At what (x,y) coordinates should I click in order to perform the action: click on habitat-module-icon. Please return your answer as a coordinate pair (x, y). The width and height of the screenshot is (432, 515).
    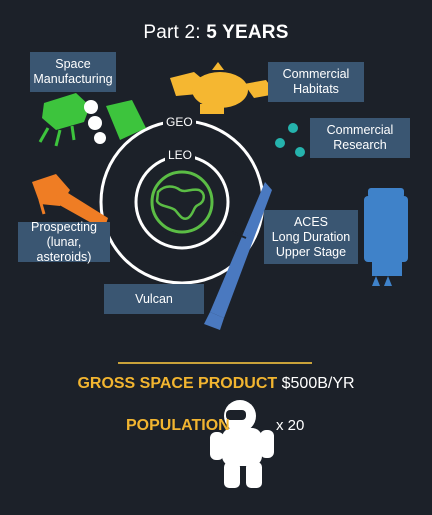
    Looking at the image, I should click on (223, 88).